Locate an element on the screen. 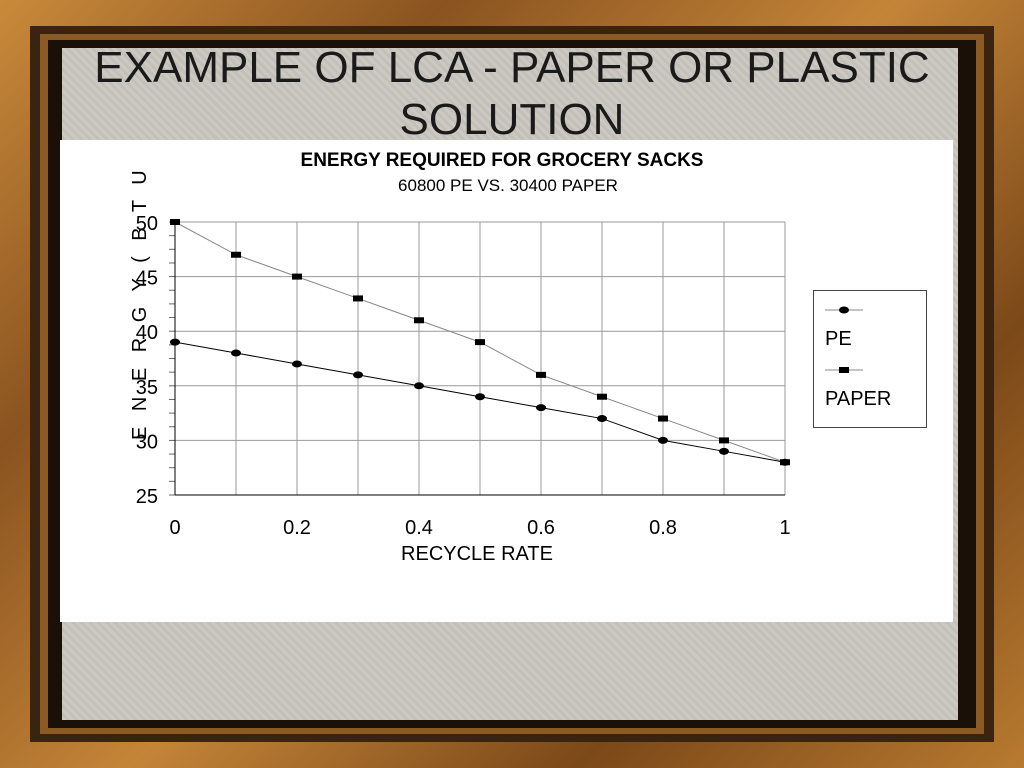 This screenshot has width=1024, height=768. y-tick-label: 25 is located at coordinates (147, 497).